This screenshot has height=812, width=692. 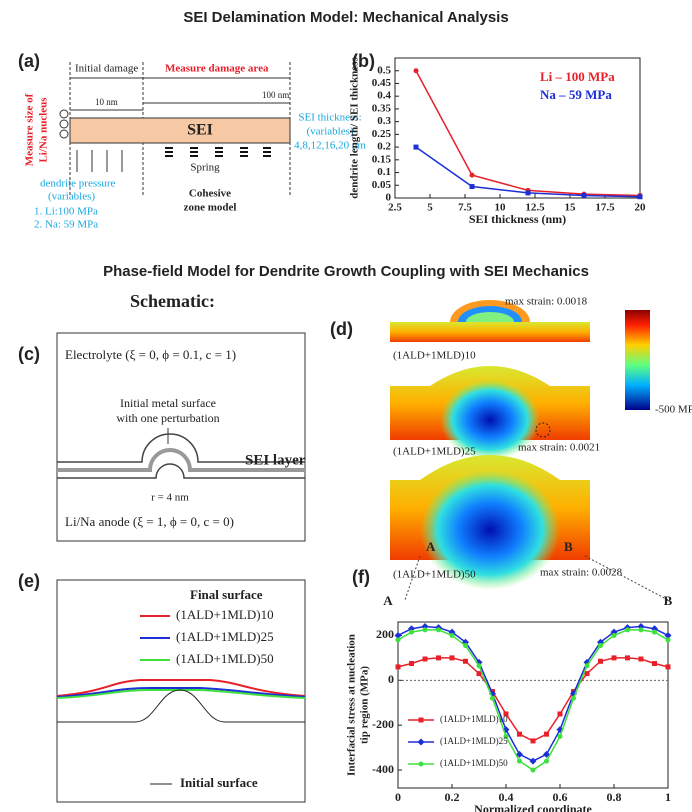 I want to click on text: r = 4 nm, so click(x=170, y=498).